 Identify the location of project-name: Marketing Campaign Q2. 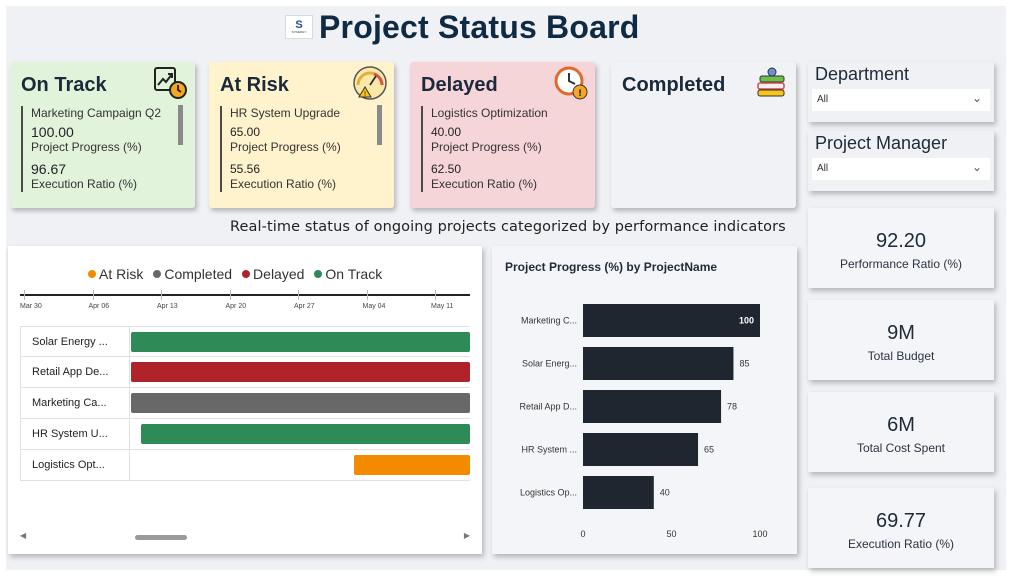
(96, 113).